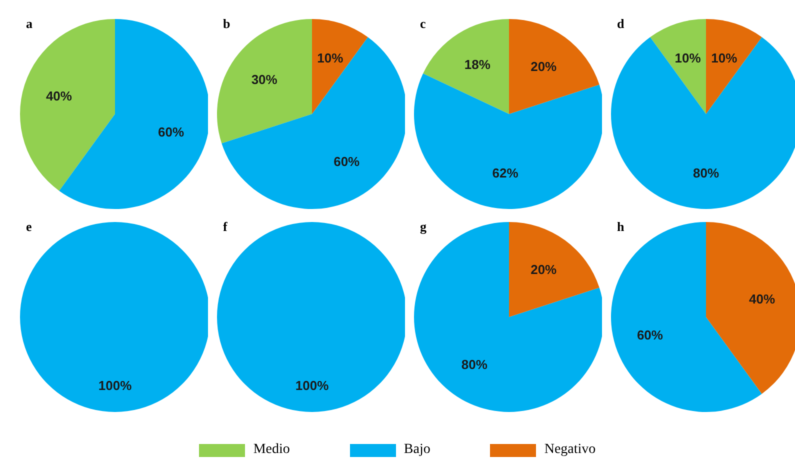  Describe the element at coordinates (423, 227) in the screenshot. I see `chart-title: g` at that location.